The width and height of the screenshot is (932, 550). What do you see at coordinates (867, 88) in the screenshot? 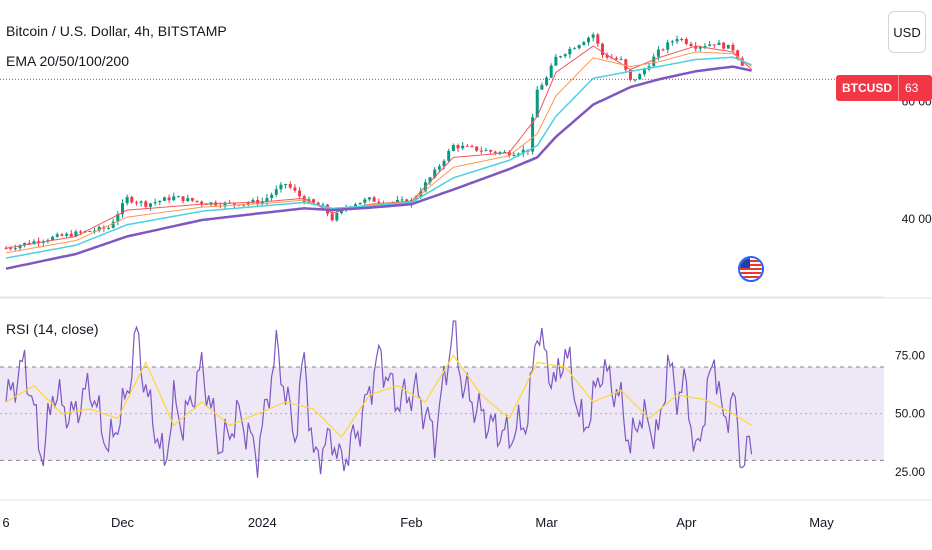
I see `price-tag-symbol: BTCUSD` at bounding box center [867, 88].